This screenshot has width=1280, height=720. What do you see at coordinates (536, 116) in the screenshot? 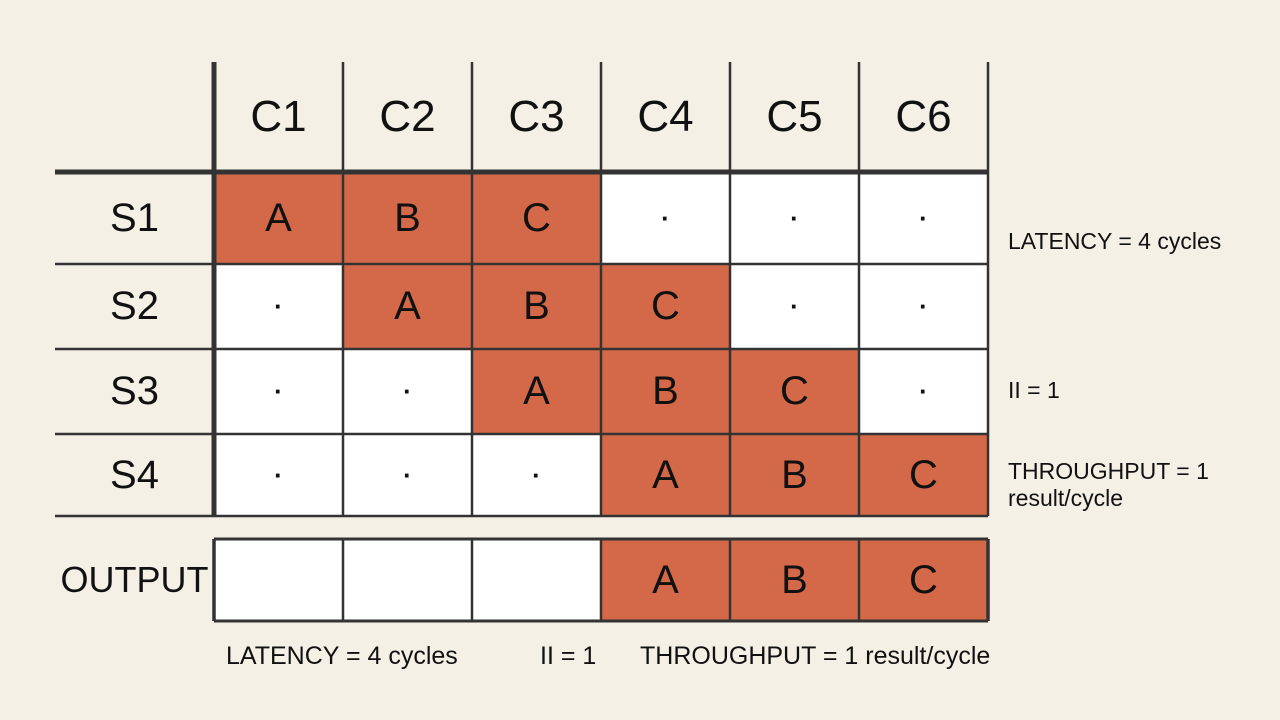
I see `column-header-c3: C3` at bounding box center [536, 116].